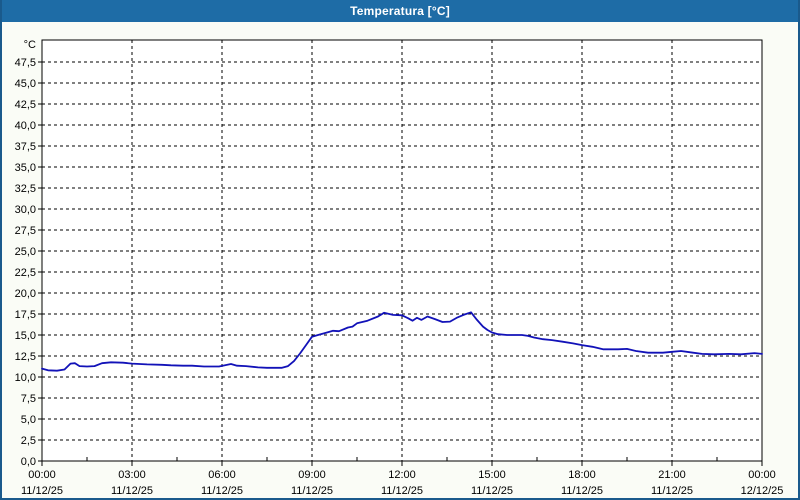  What do you see at coordinates (25, 315) in the screenshot?
I see `y-axis-label: 17,5` at bounding box center [25, 315].